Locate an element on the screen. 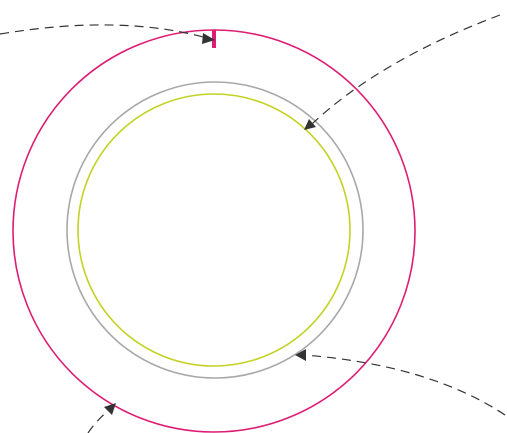 The image size is (507, 433). callout-top-left is located at coordinates (107, 34).